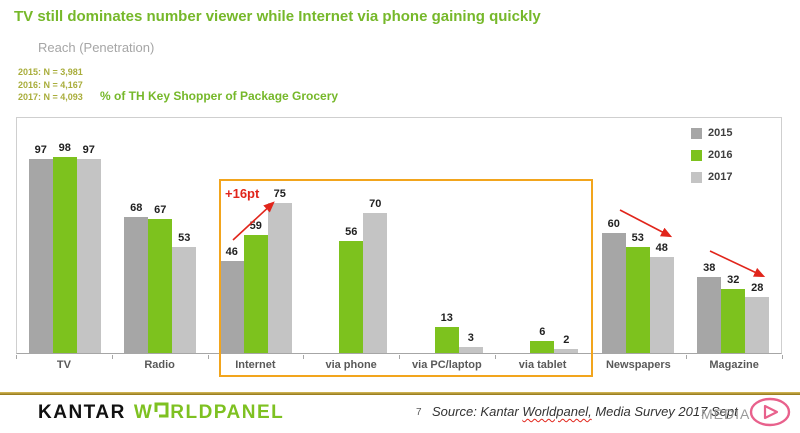 Image resolution: width=800 pixels, height=433 pixels. Describe the element at coordinates (231, 252) in the screenshot. I see `bar-value-label: 46` at that location.